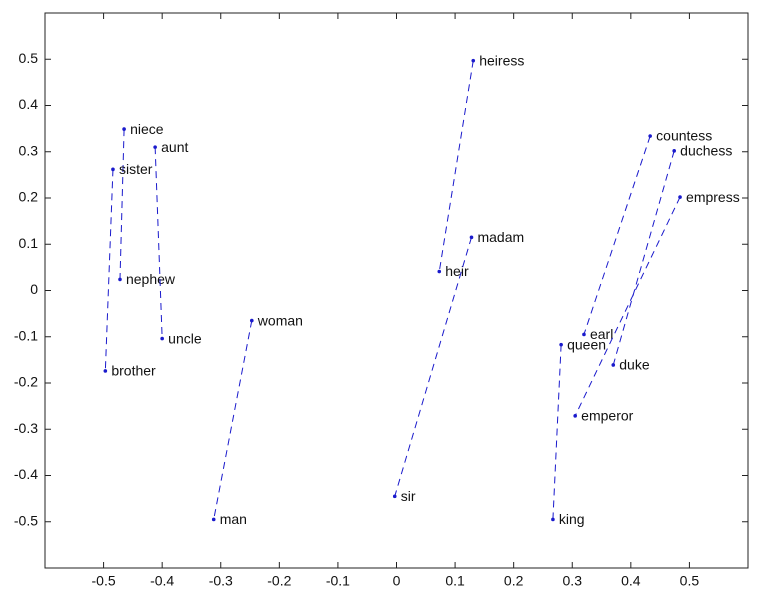  Describe the element at coordinates (573, 581) in the screenshot. I see `x-tick-label: 0.3` at that location.